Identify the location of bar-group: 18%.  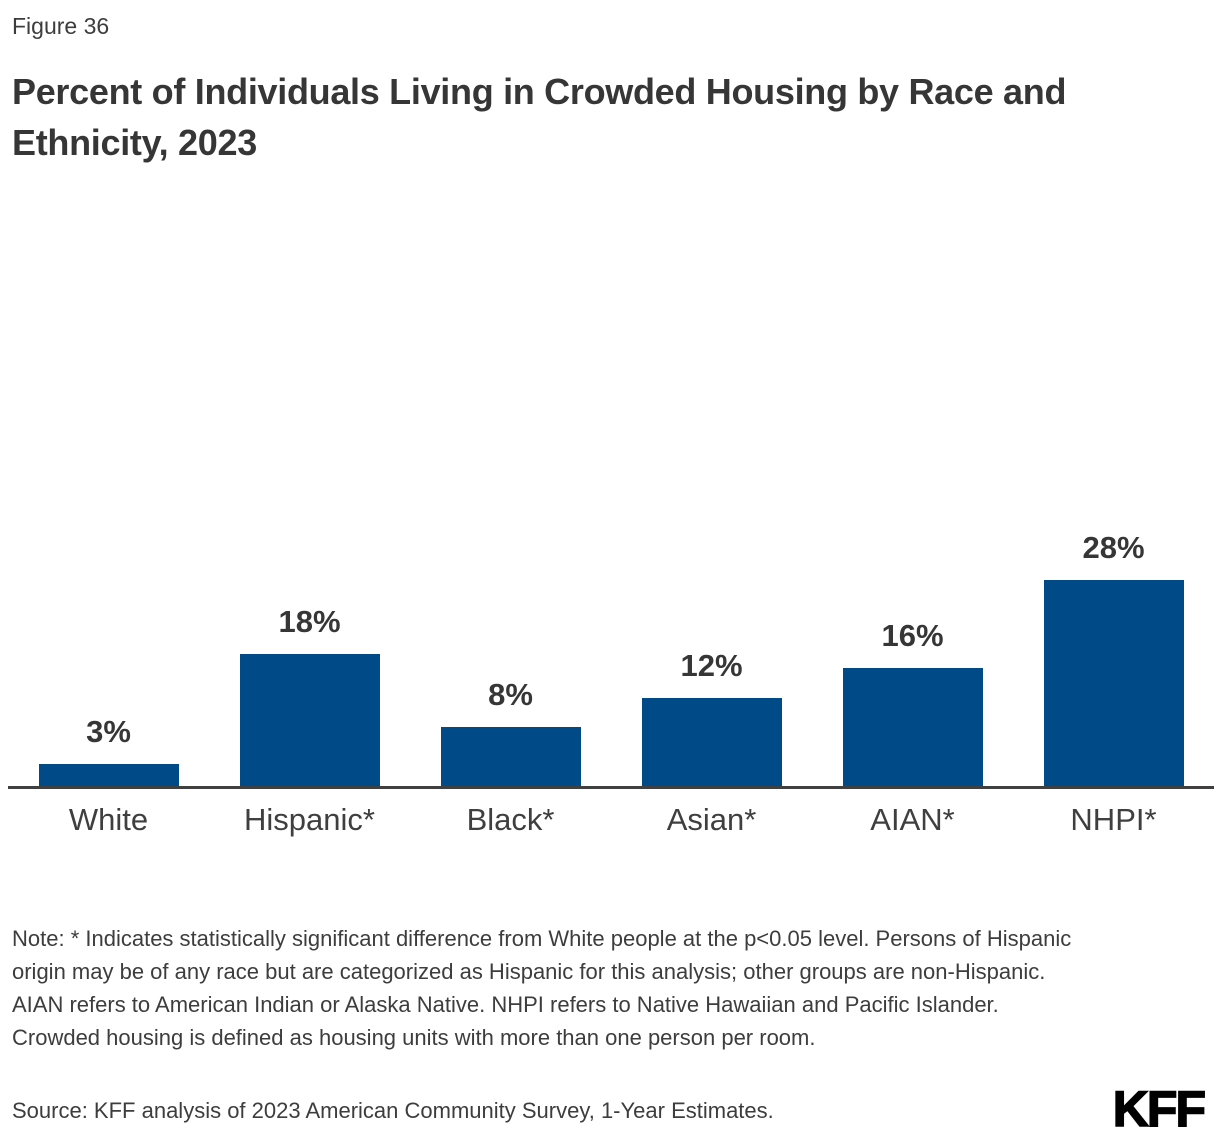
(309, 607).